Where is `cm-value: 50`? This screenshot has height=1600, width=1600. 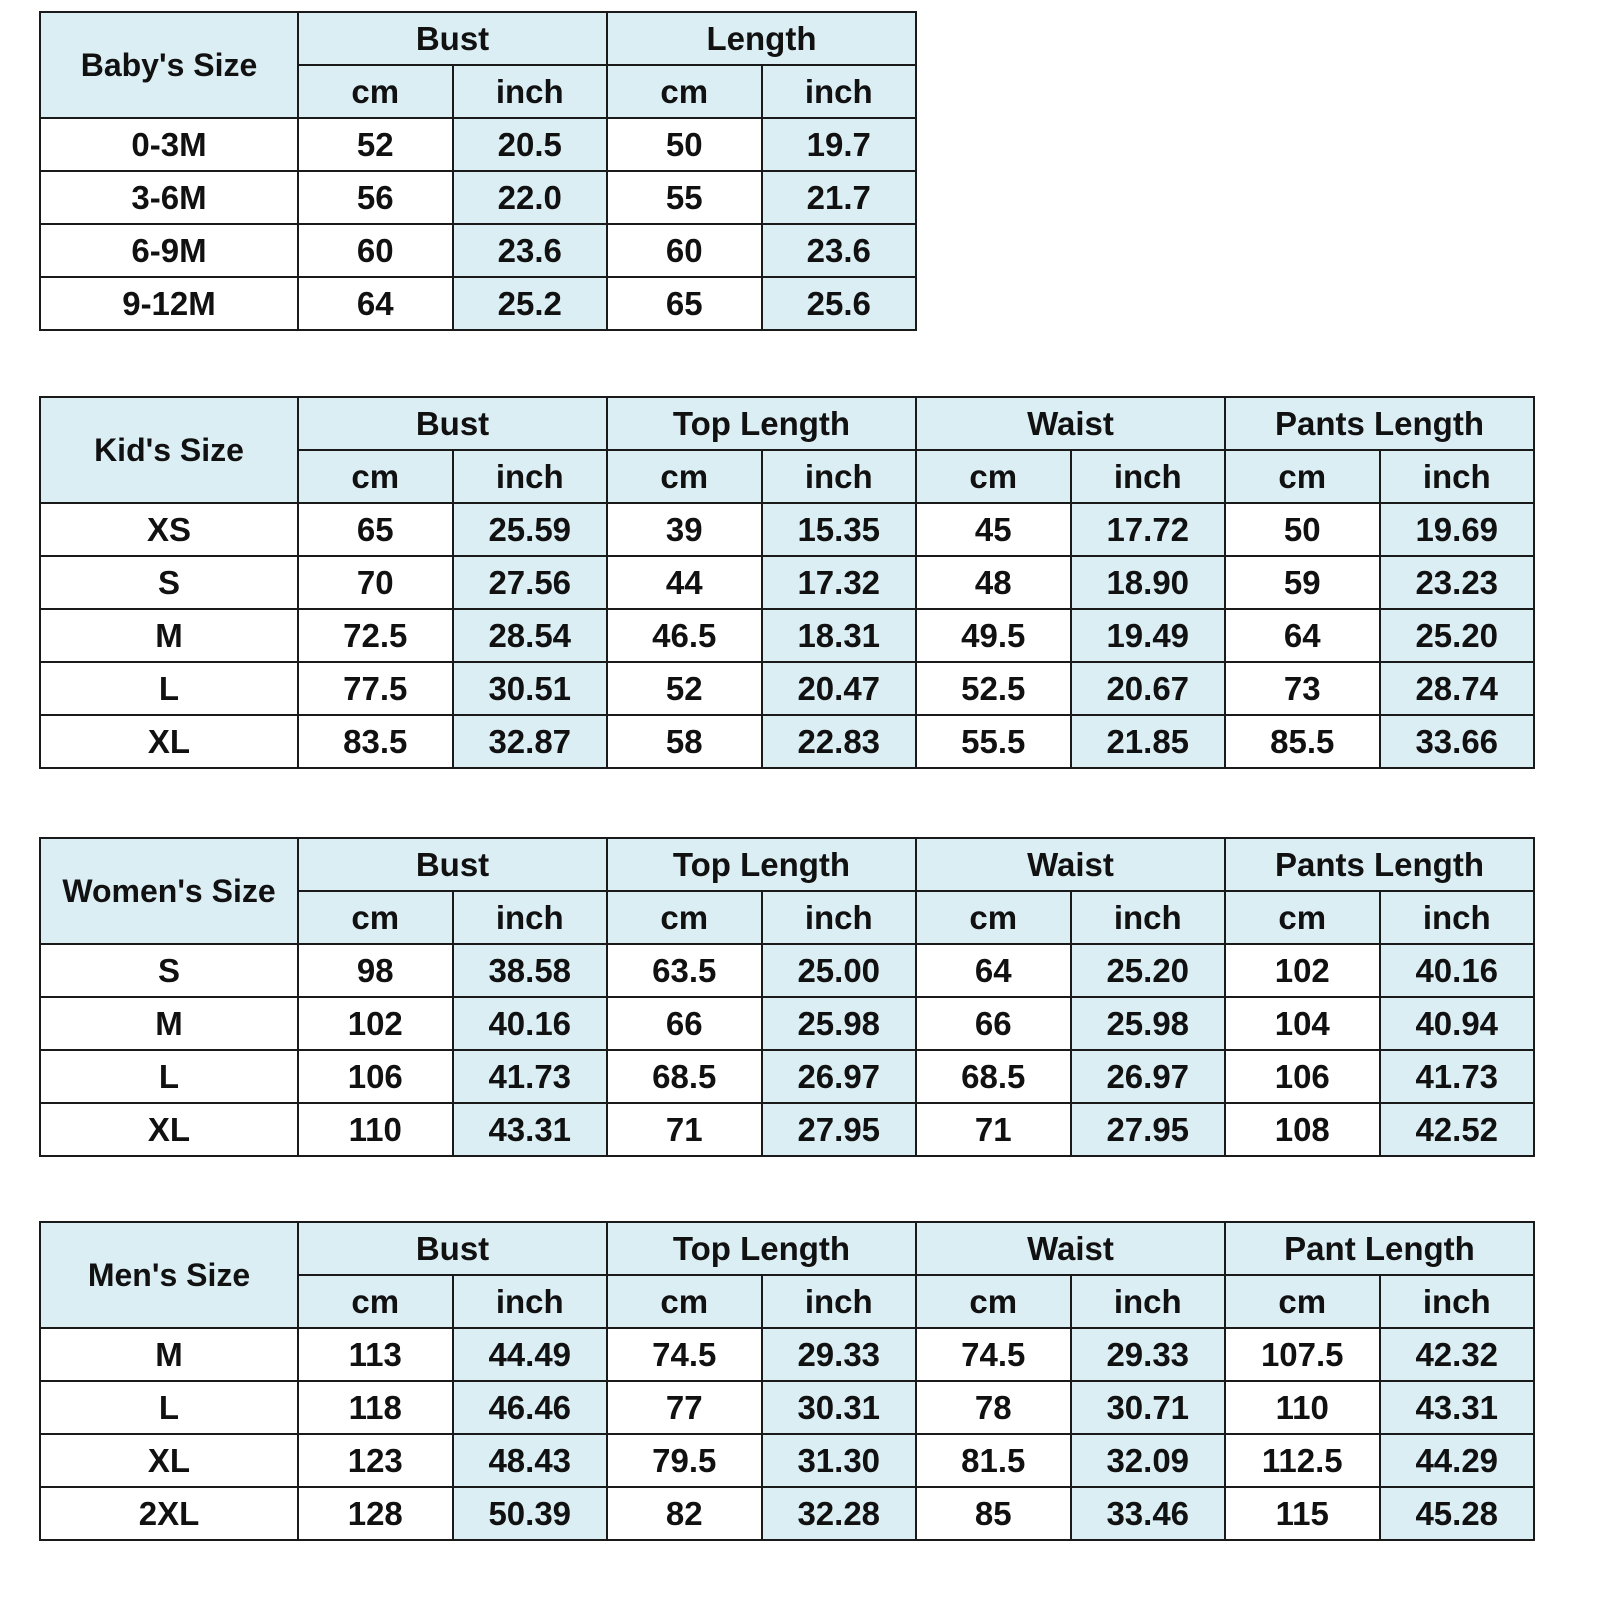
cm-value: 50 is located at coordinates (684, 144).